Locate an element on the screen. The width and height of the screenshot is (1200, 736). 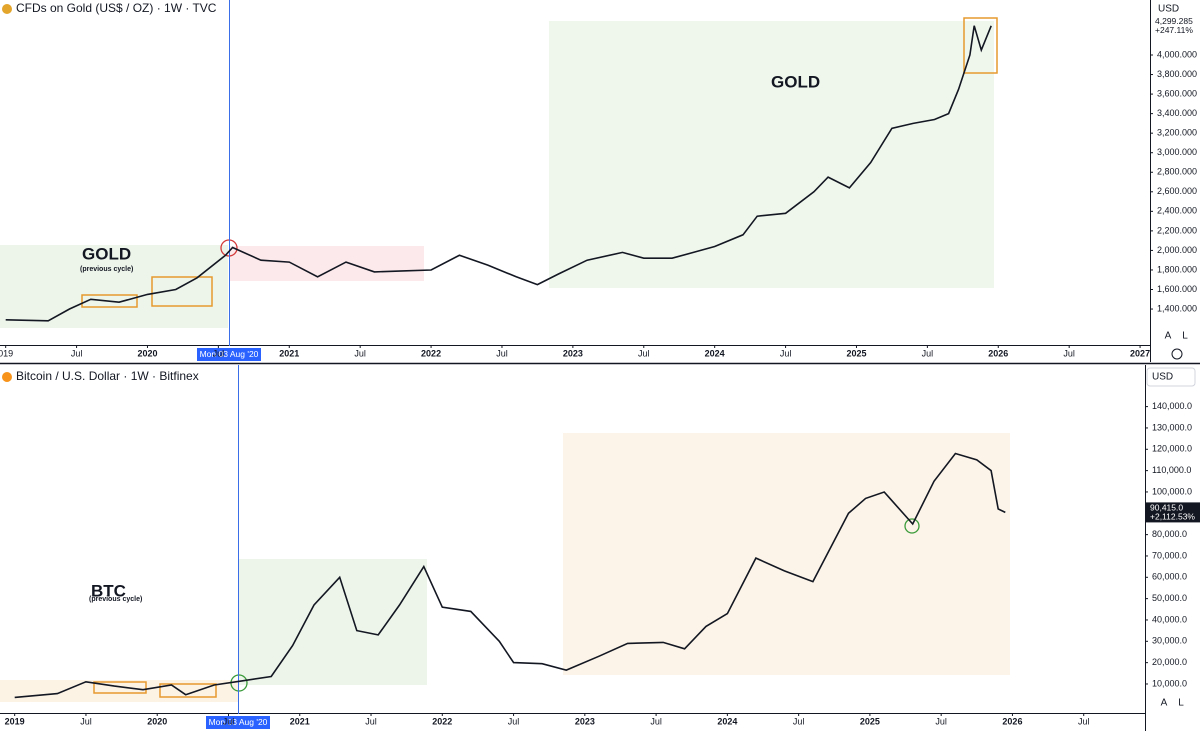
currency-box is located at coordinates (1171, 377).